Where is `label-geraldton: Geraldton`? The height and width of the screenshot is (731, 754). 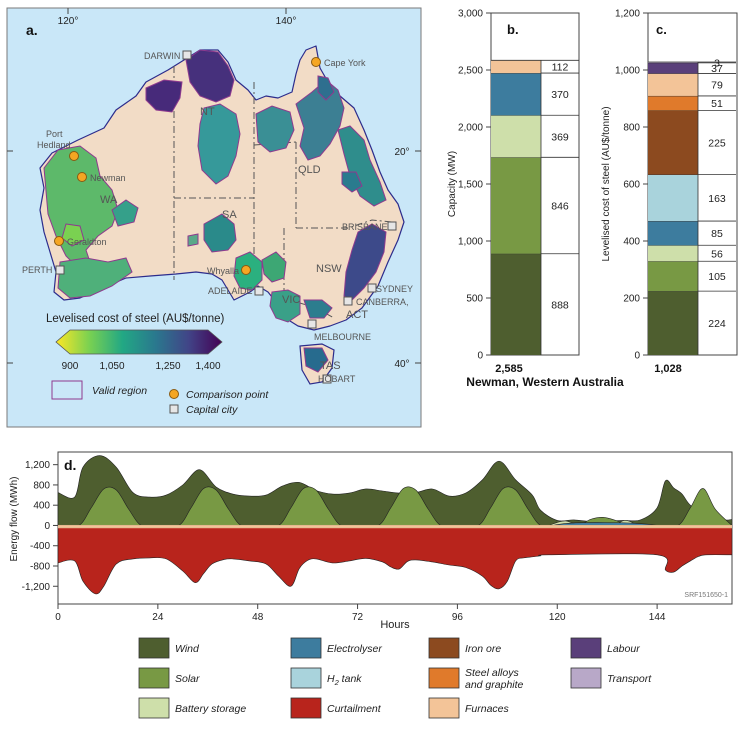 label-geraldton: Geraldton is located at coordinates (87, 242).